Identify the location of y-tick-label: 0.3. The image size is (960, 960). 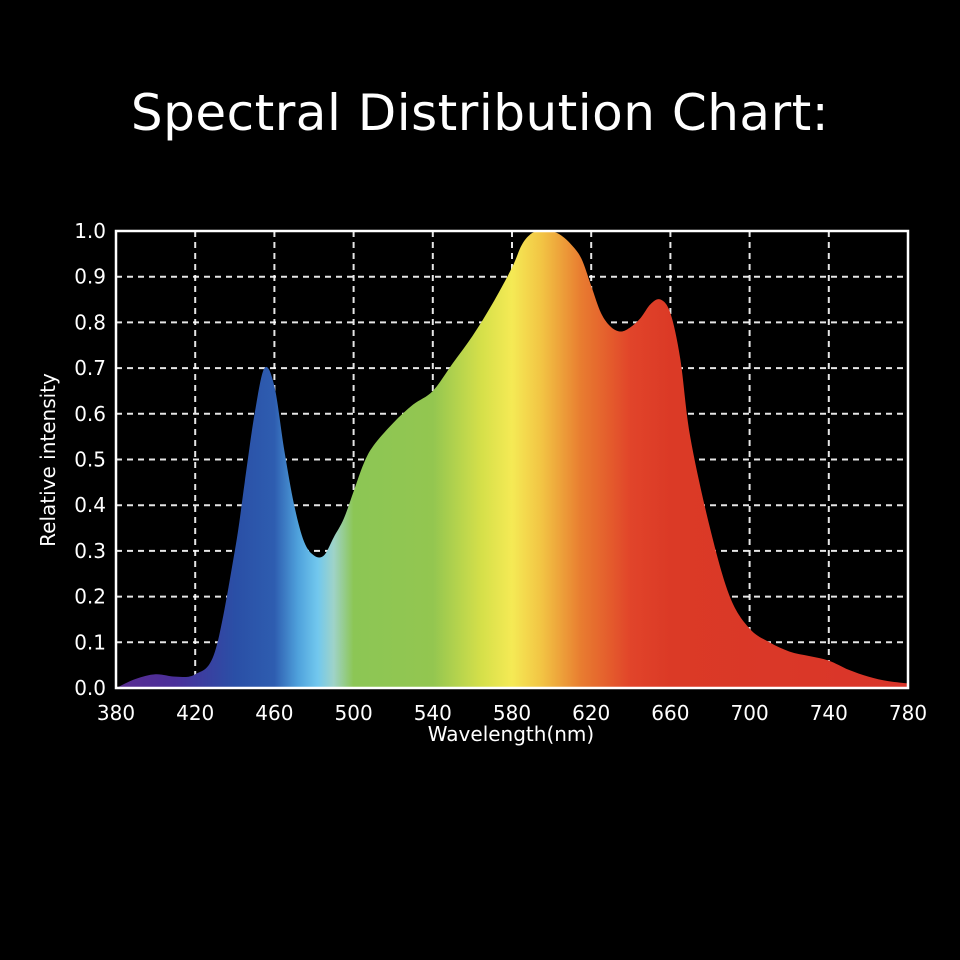
(90, 551).